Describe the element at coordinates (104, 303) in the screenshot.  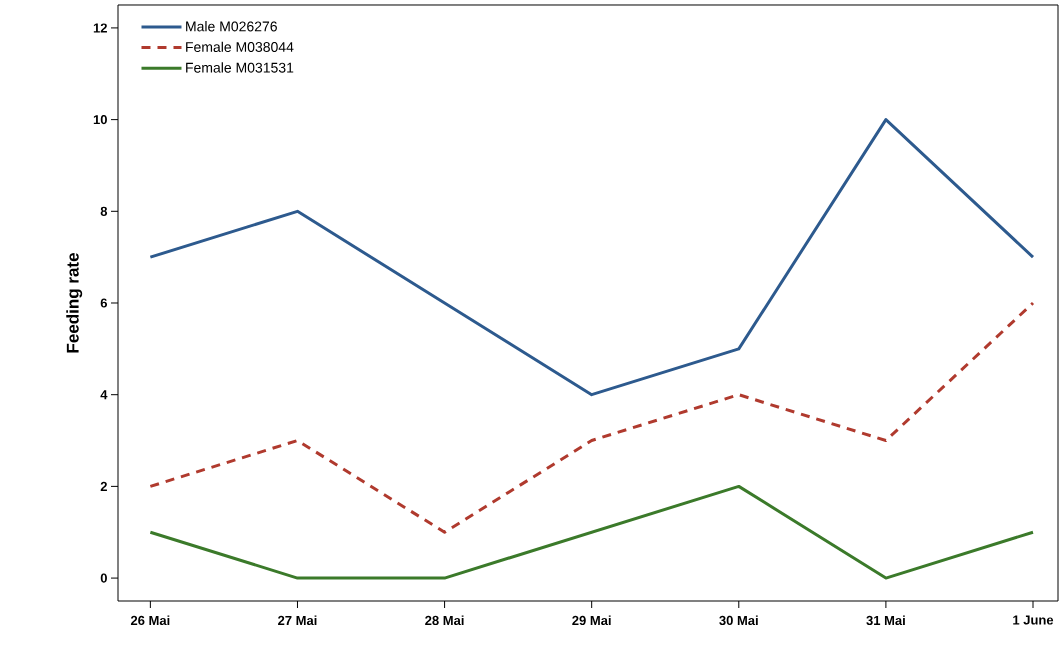
I see `y-tick-label: 6` at that location.